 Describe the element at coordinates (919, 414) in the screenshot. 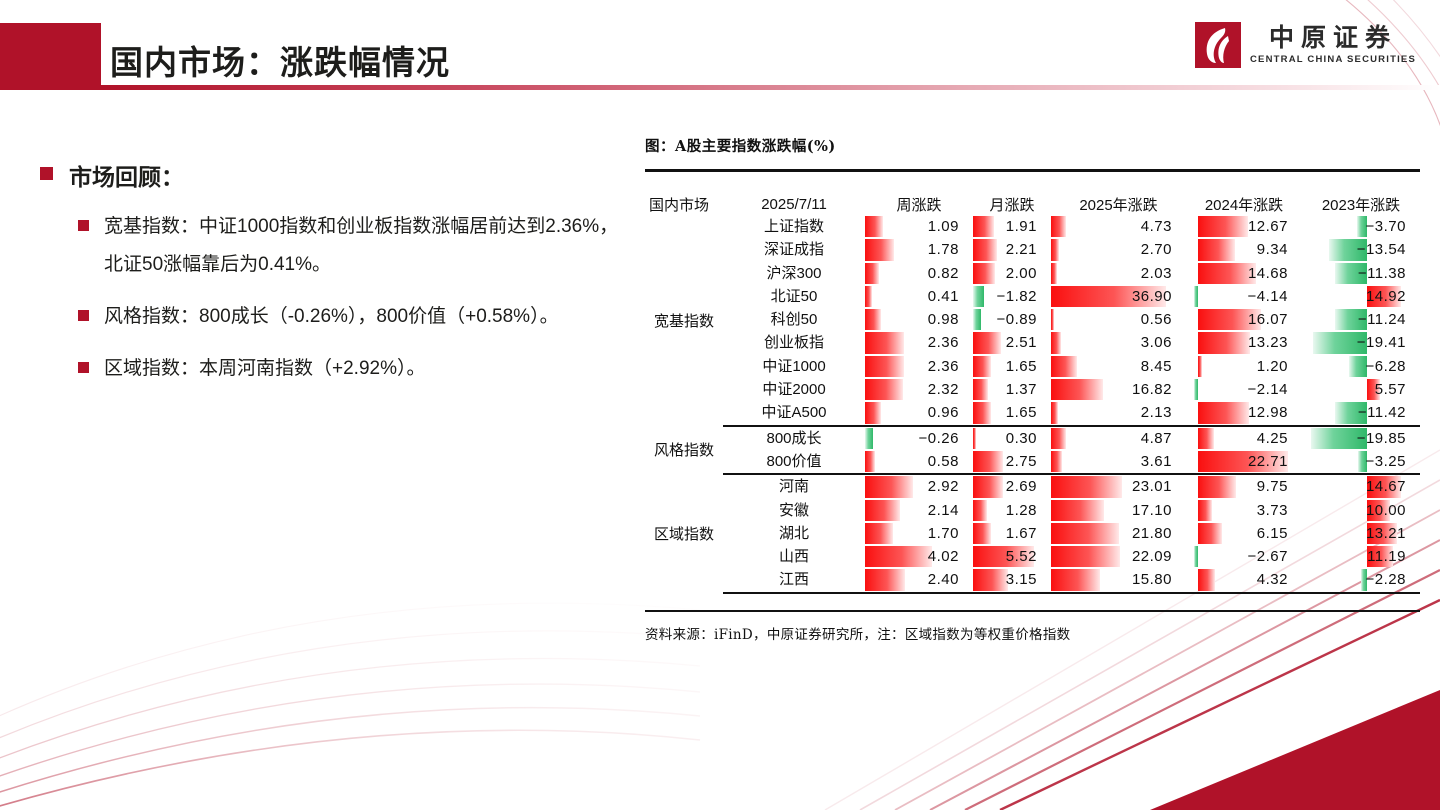

I see `table-cell-week: 0.96` at that location.